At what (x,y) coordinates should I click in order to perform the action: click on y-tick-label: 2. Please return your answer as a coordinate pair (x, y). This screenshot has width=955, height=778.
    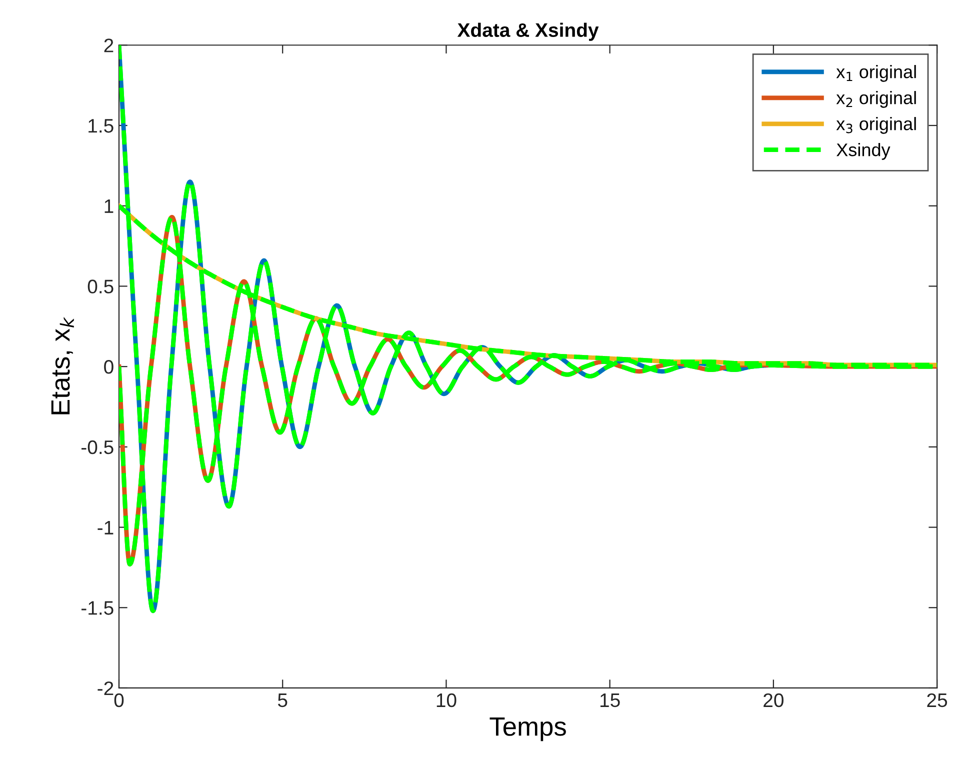
    Looking at the image, I should click on (109, 45).